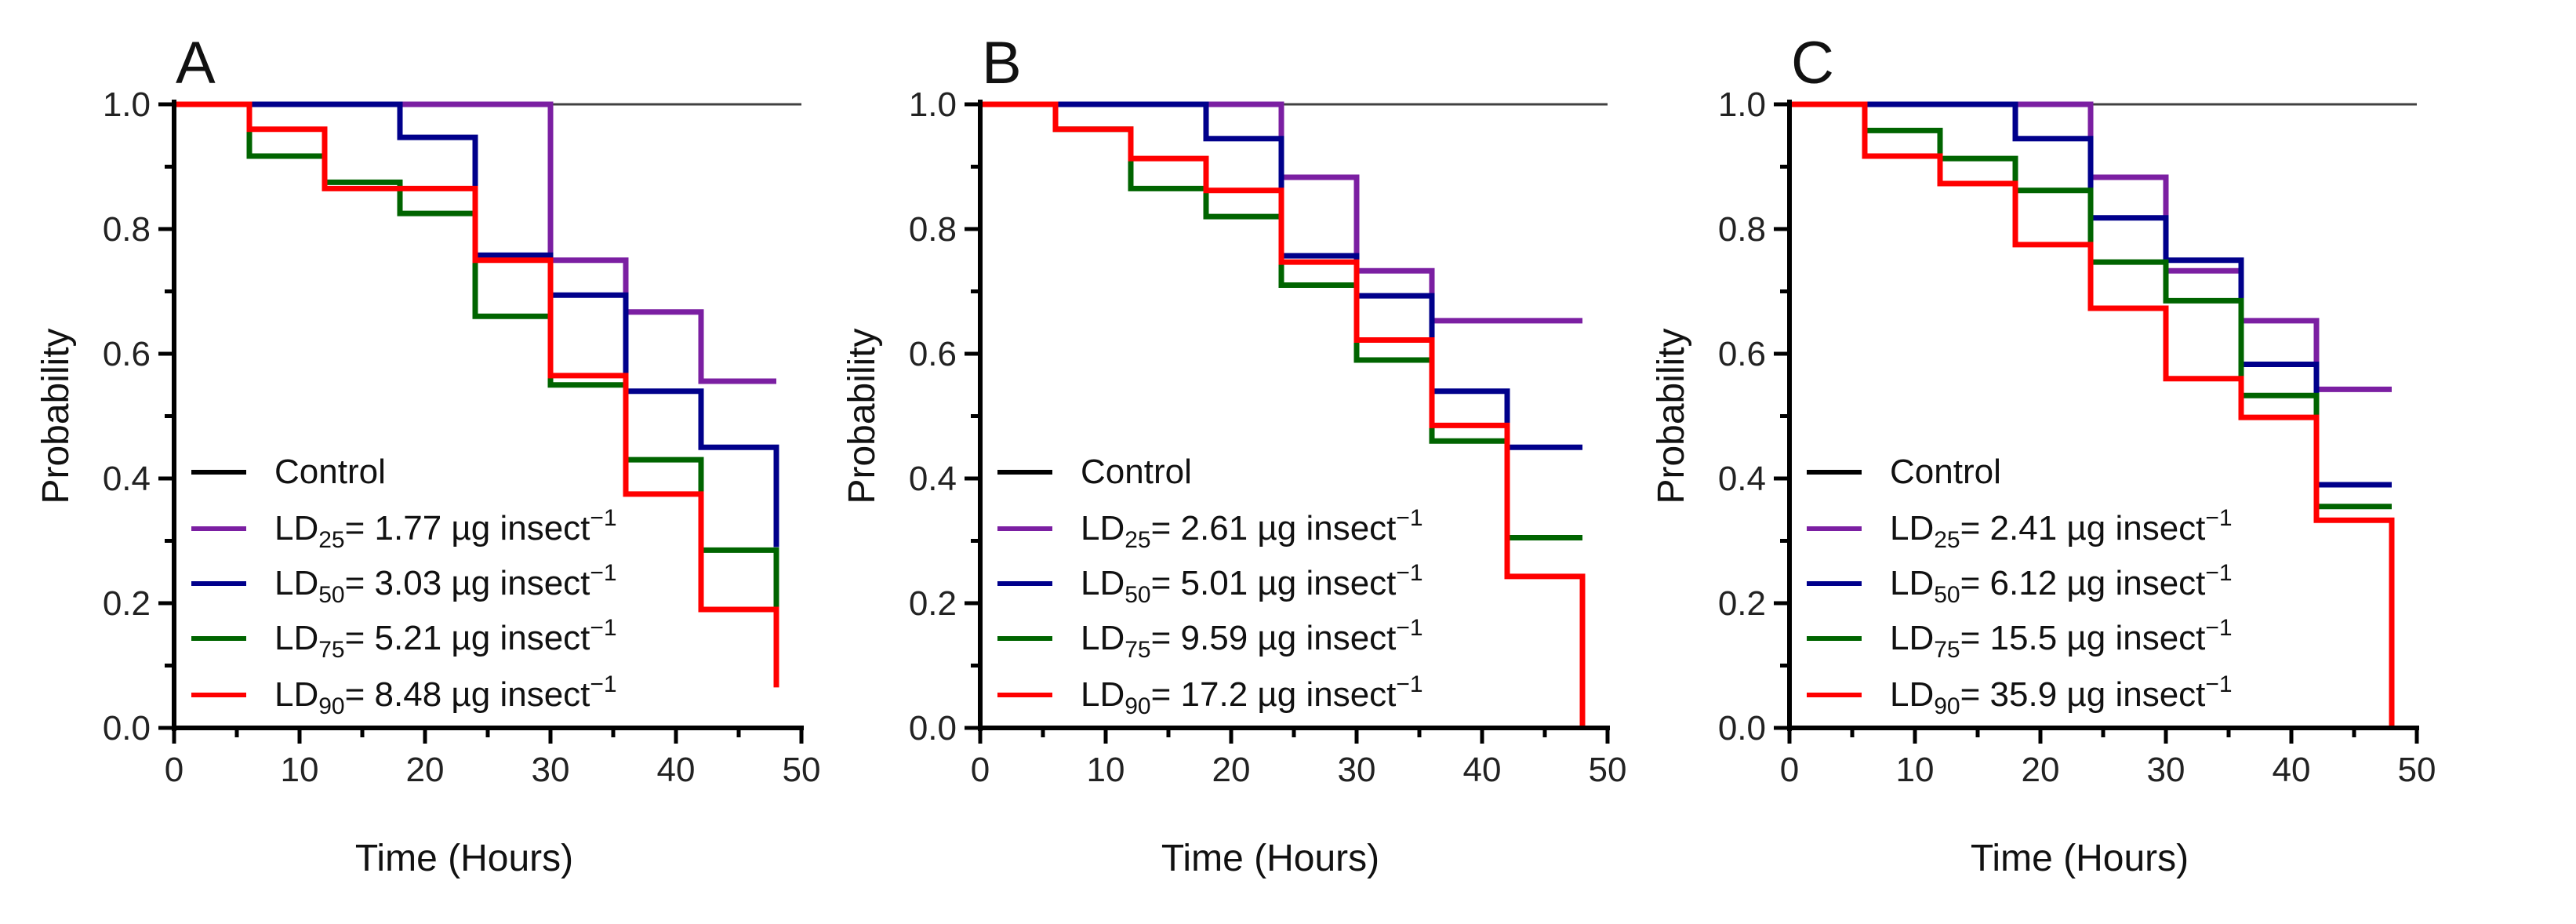 The width and height of the screenshot is (2576, 924). I want to click on legend-label: LD25= 1.77 µg insect−1, so click(445, 529).